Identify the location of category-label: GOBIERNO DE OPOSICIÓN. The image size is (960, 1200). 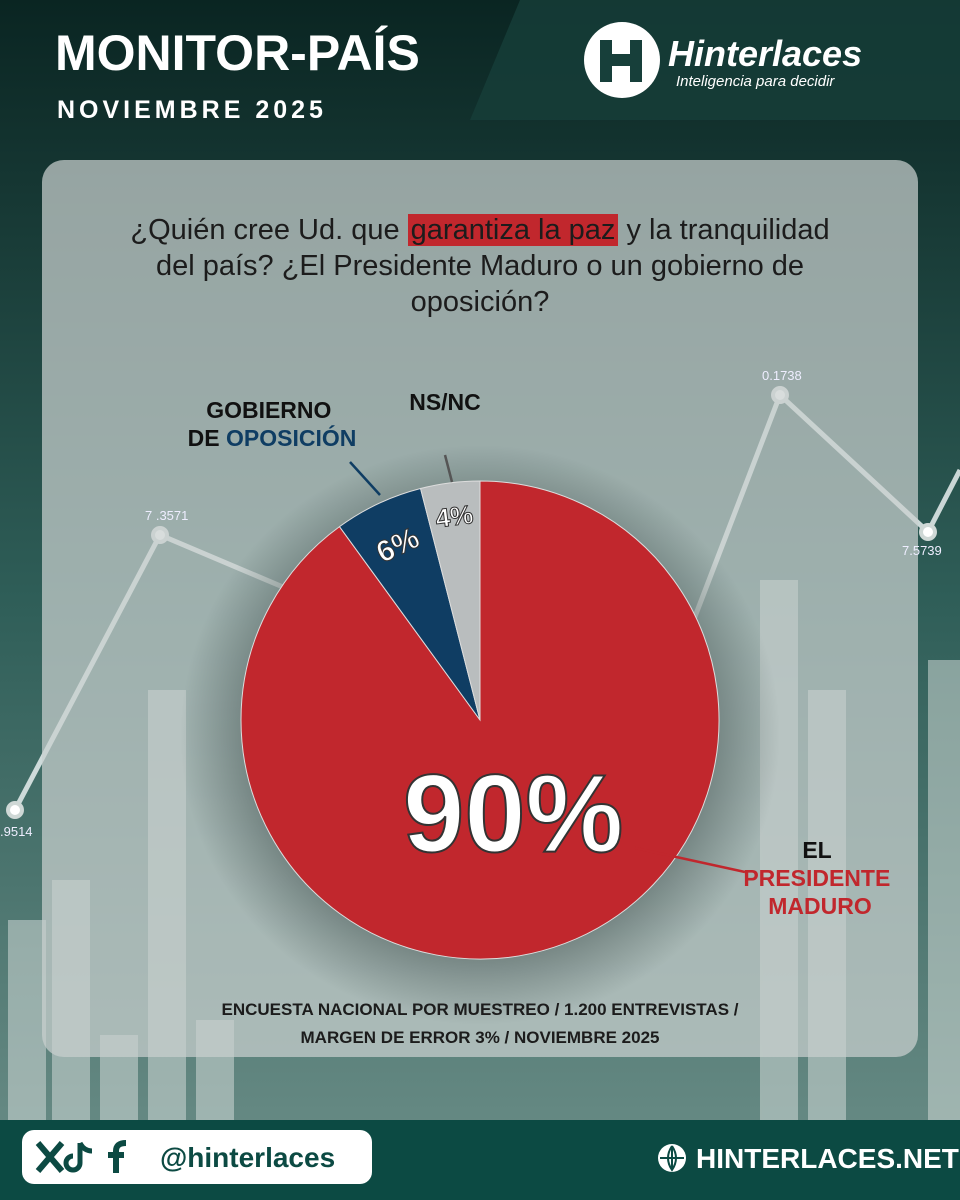
(272, 424).